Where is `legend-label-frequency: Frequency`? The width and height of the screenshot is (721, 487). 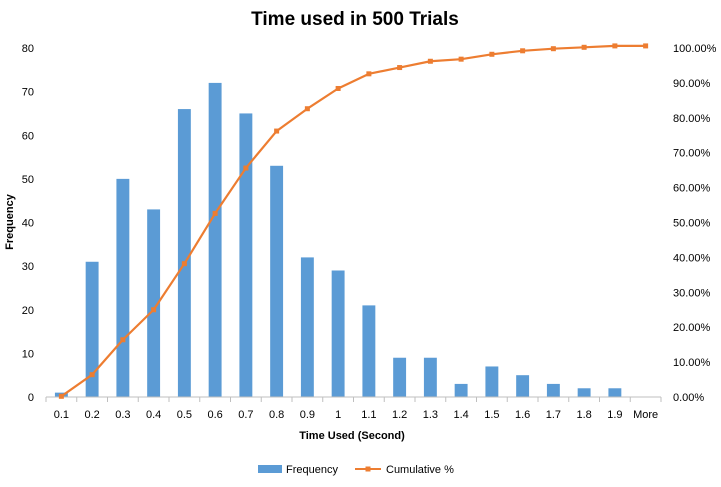
legend-label-frequency: Frequency is located at coordinates (312, 470).